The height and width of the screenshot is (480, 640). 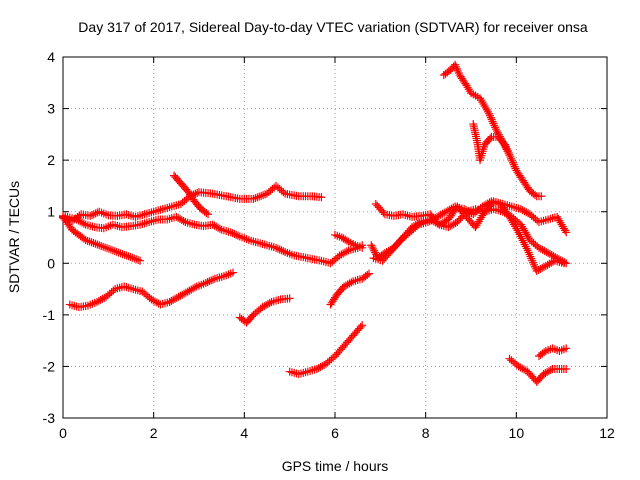 What do you see at coordinates (49, 315) in the screenshot?
I see `y-tick-label: -1` at bounding box center [49, 315].